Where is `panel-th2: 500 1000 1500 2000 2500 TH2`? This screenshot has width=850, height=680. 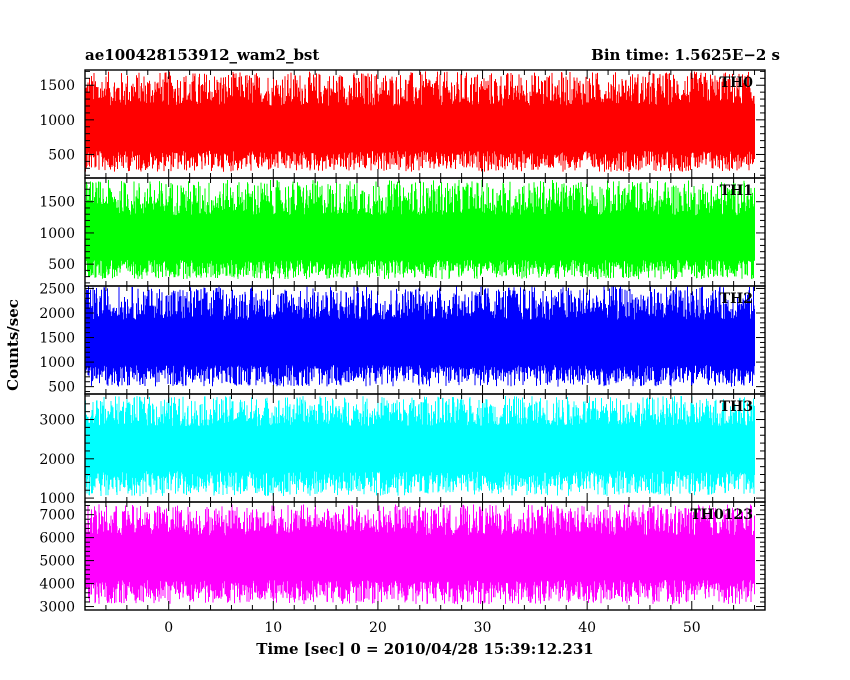 panel-th2: 500 1000 1500 2000 2500 TH2 is located at coordinates (402, 338).